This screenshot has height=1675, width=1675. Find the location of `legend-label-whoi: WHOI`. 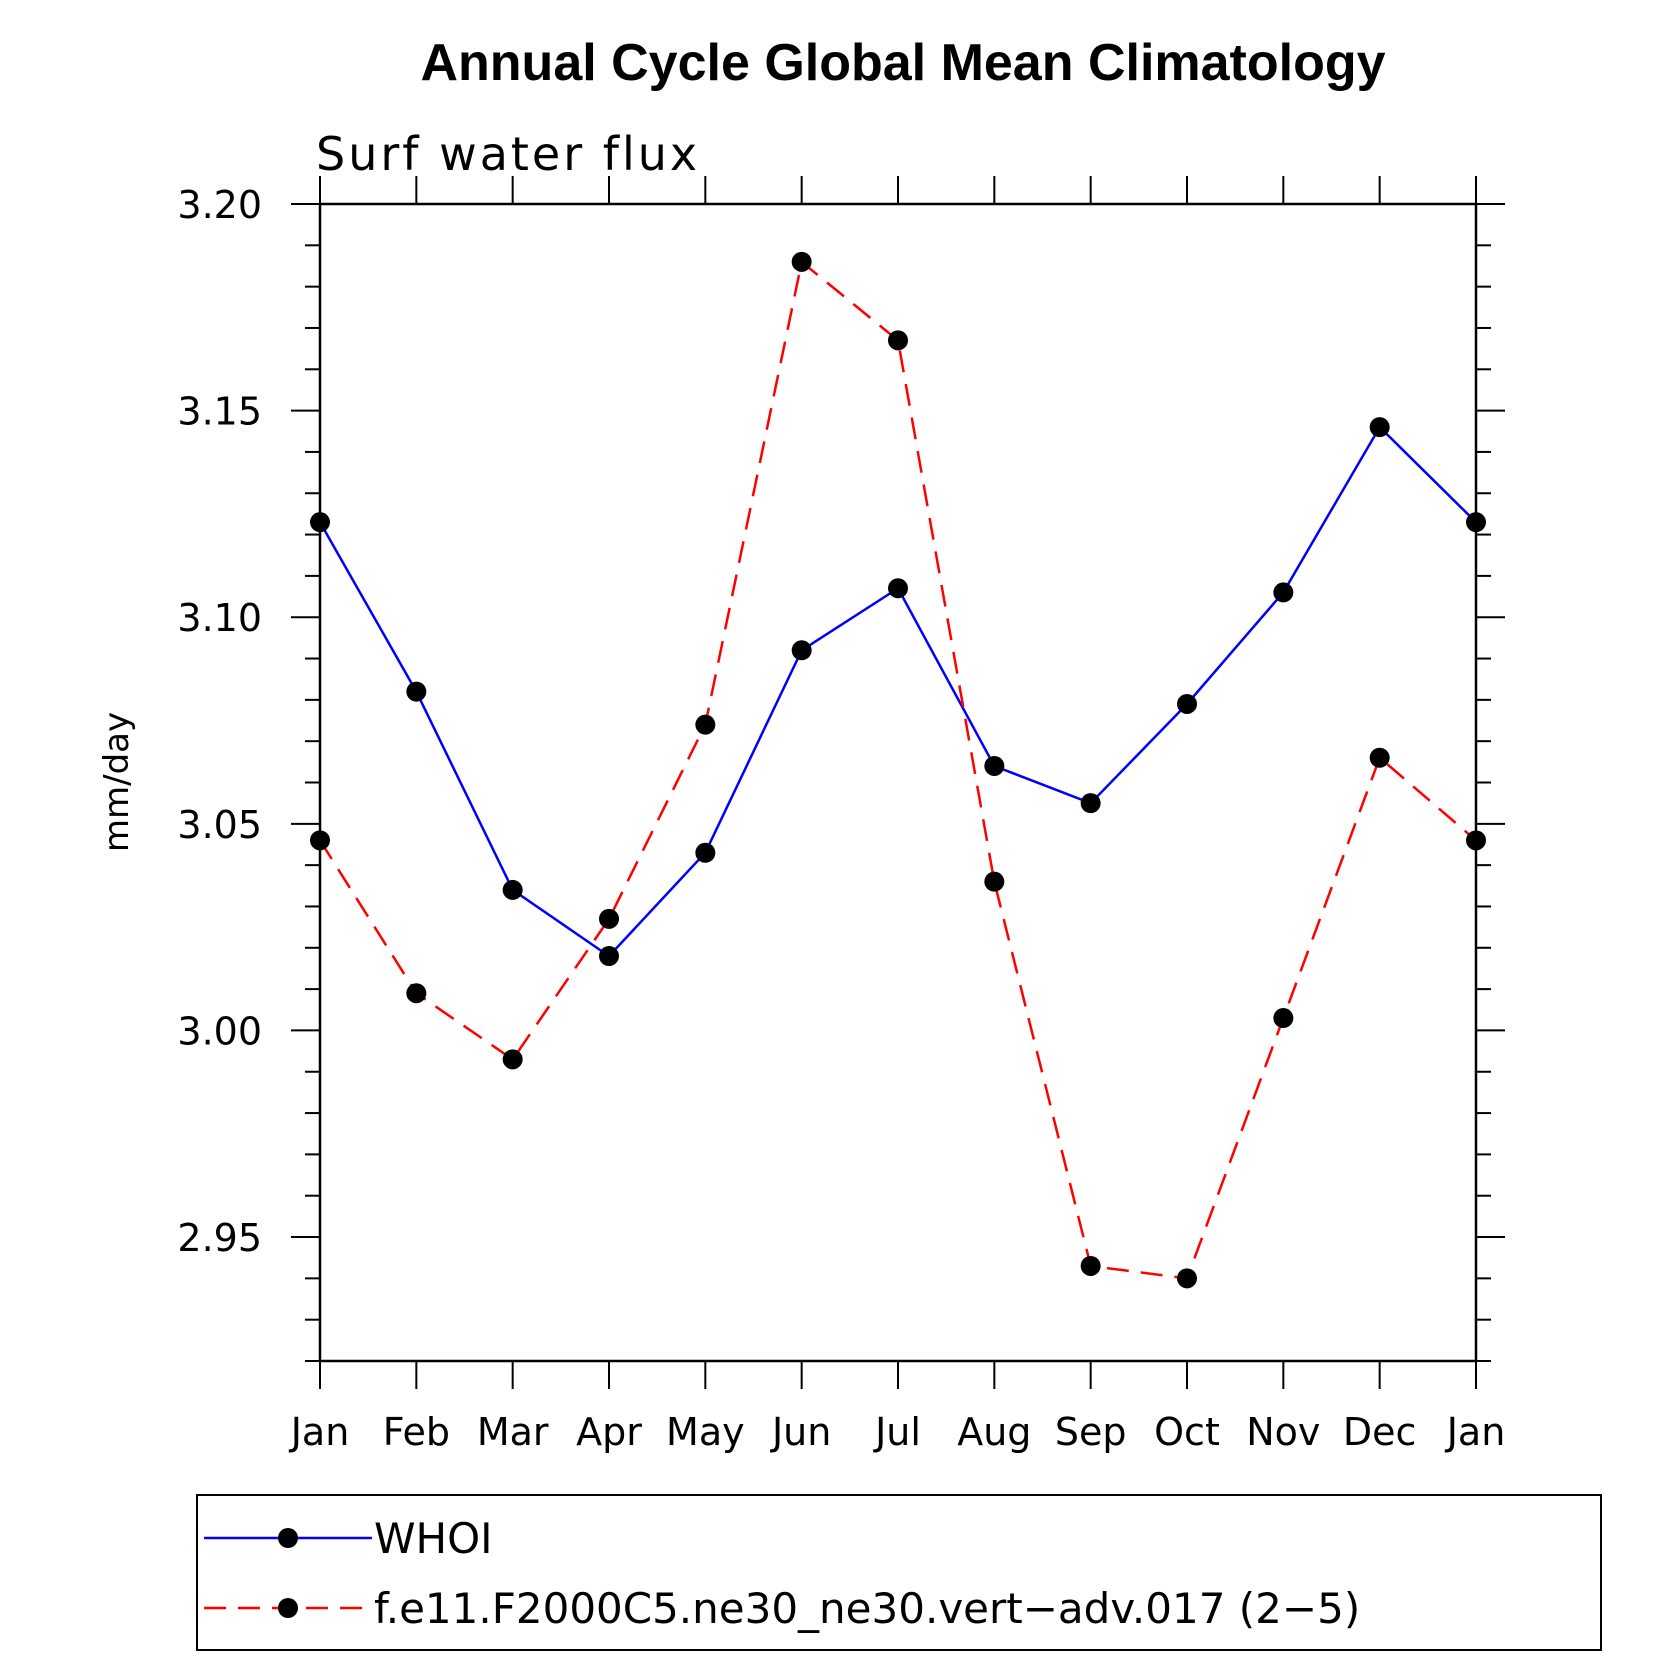

legend-label-whoi: WHOI is located at coordinates (433, 1538).